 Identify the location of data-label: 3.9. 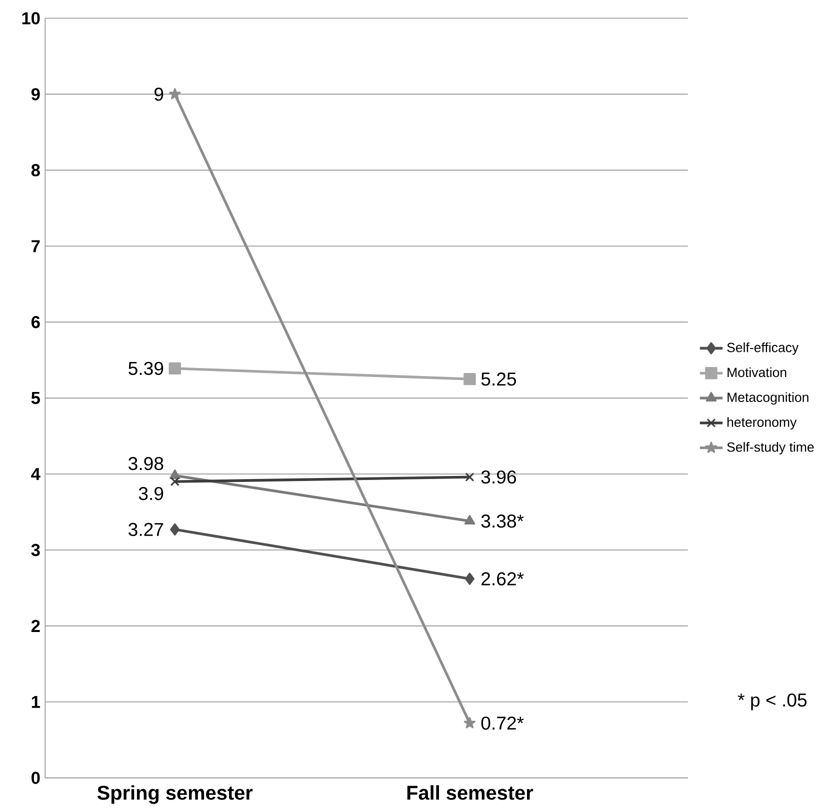
(151, 493).